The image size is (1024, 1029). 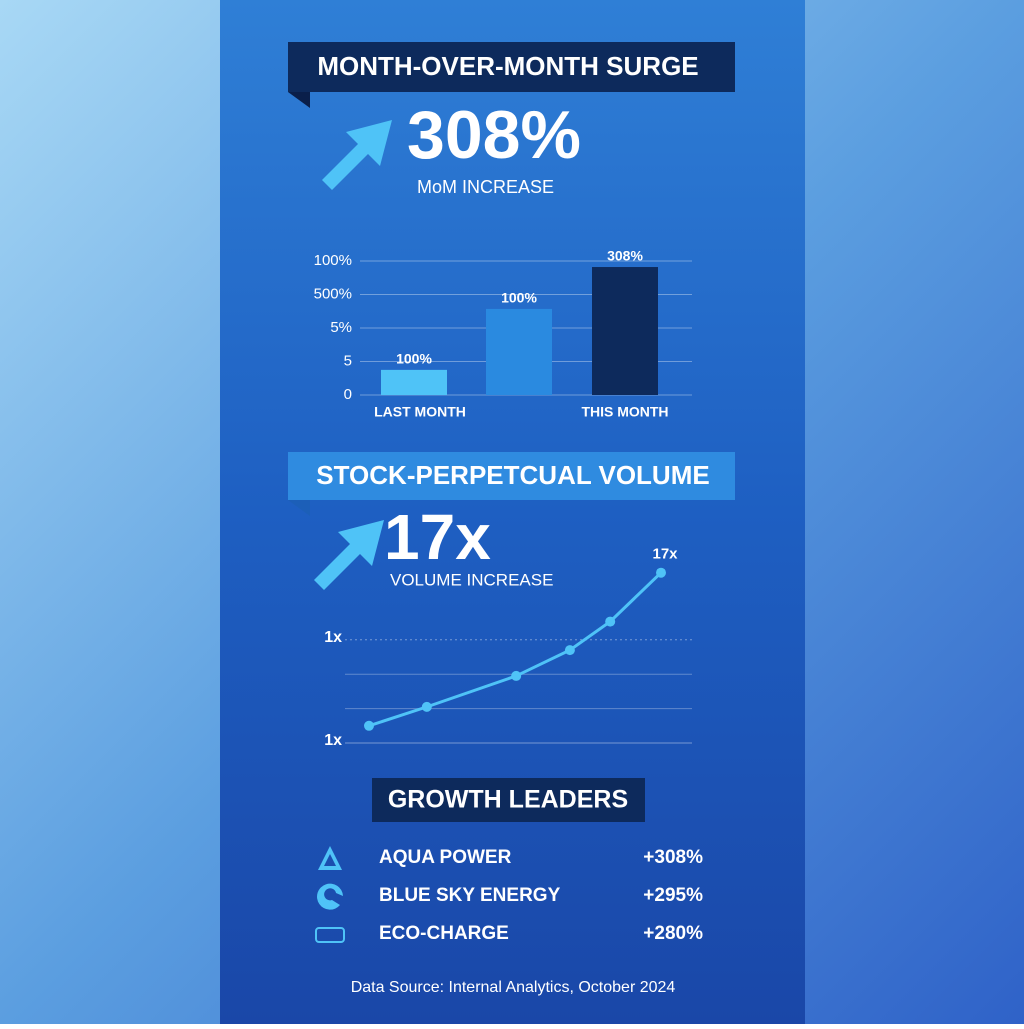 I want to click on section-title: GROWTH LEADERS, so click(x=508, y=800).